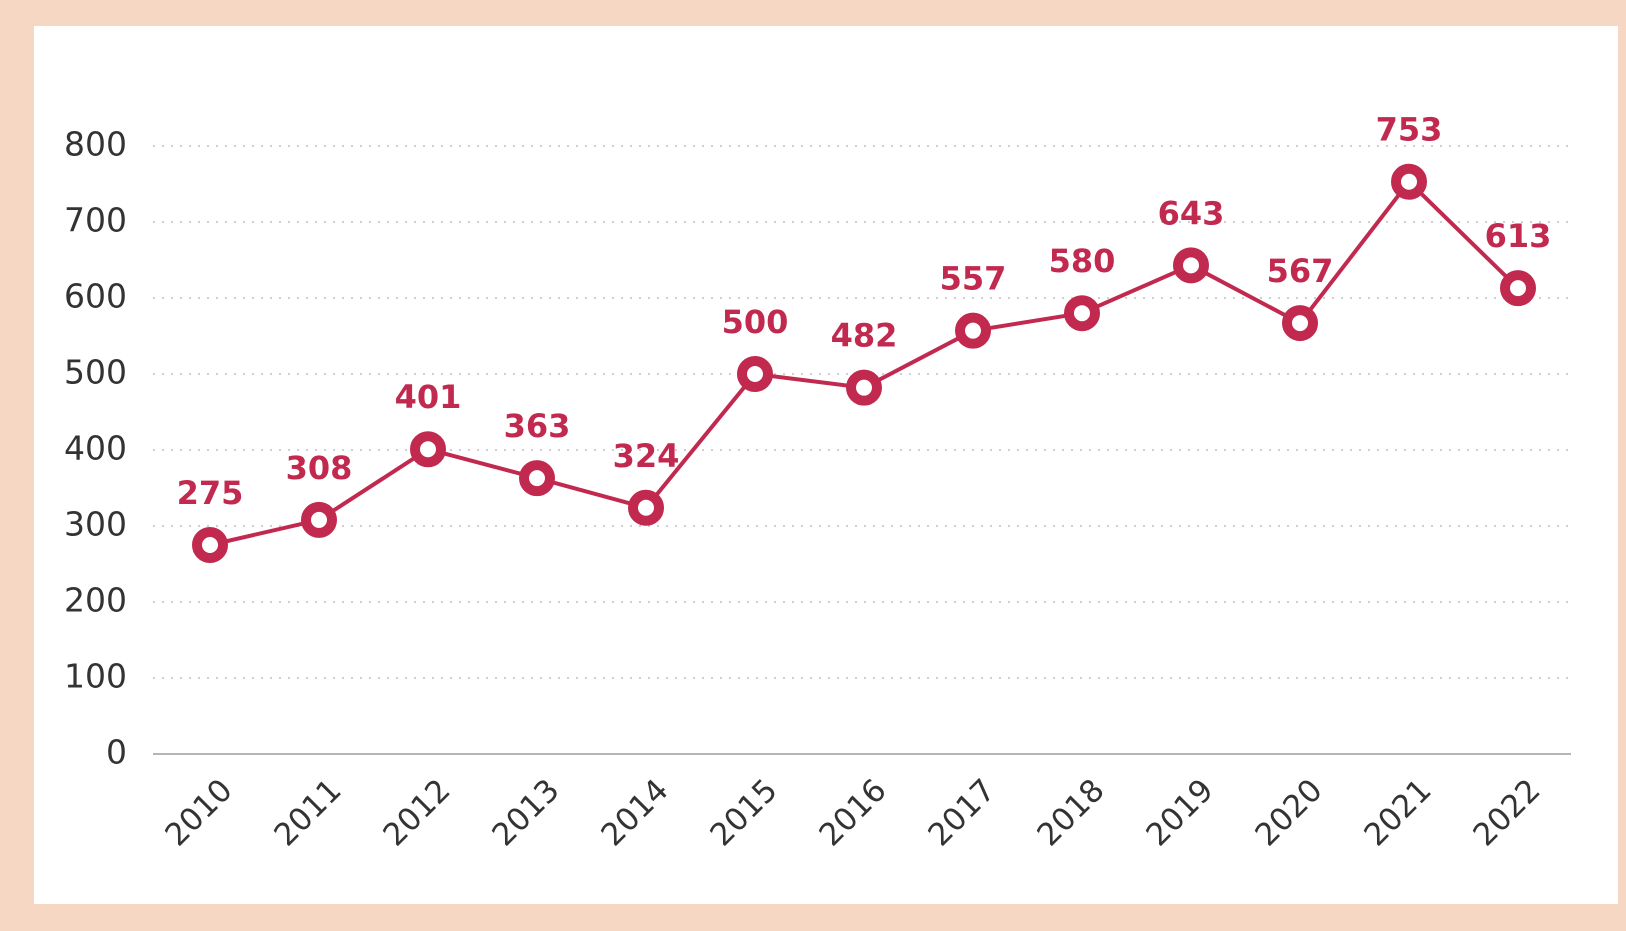 The image size is (1626, 931). I want to click on data-label: 401, so click(428, 397).